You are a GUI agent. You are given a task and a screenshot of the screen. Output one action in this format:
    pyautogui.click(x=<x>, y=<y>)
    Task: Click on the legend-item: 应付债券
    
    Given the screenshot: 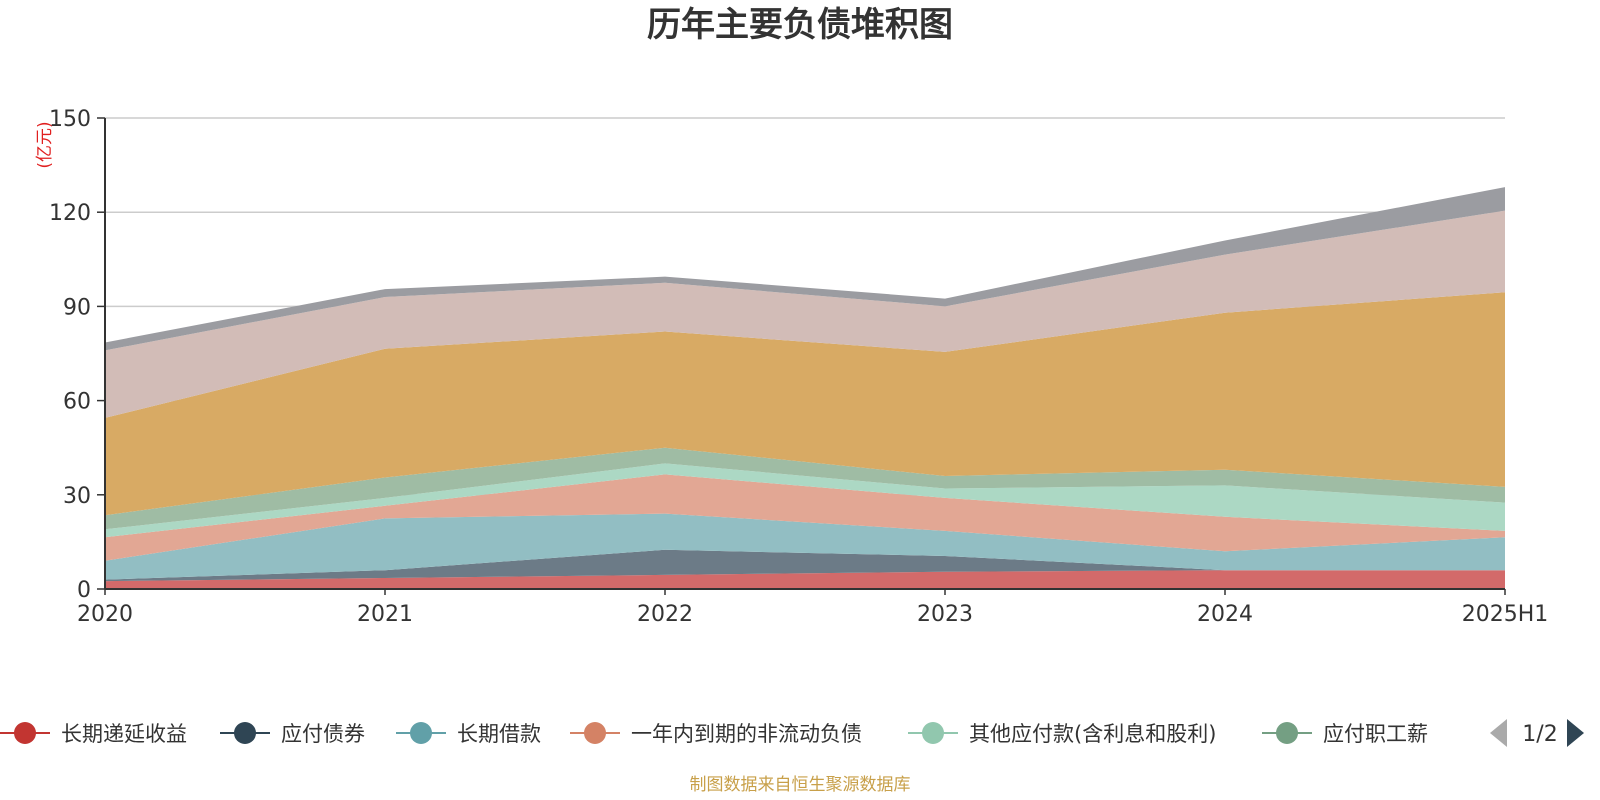 What is the action you would take?
    pyautogui.click(x=292, y=734)
    